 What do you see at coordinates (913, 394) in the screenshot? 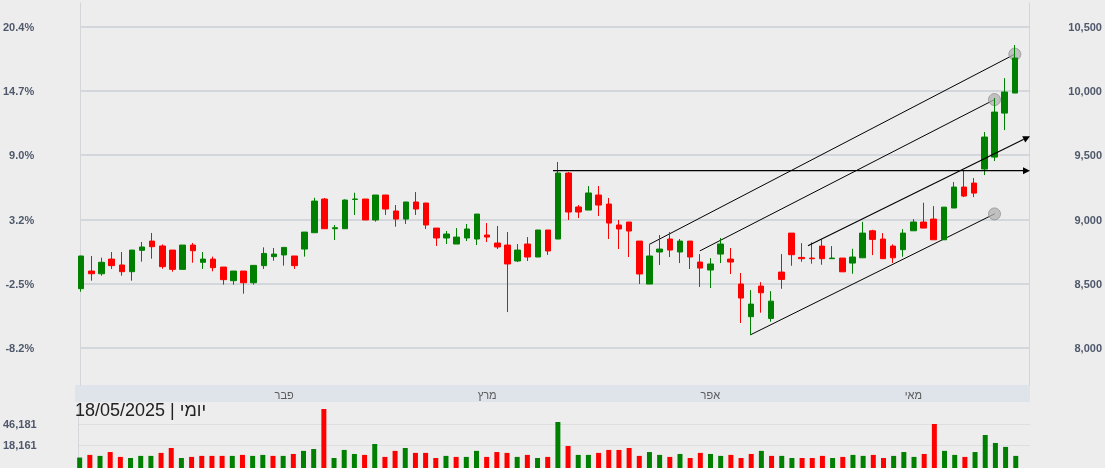
I see `x-tick-label: מאי` at bounding box center [913, 394].